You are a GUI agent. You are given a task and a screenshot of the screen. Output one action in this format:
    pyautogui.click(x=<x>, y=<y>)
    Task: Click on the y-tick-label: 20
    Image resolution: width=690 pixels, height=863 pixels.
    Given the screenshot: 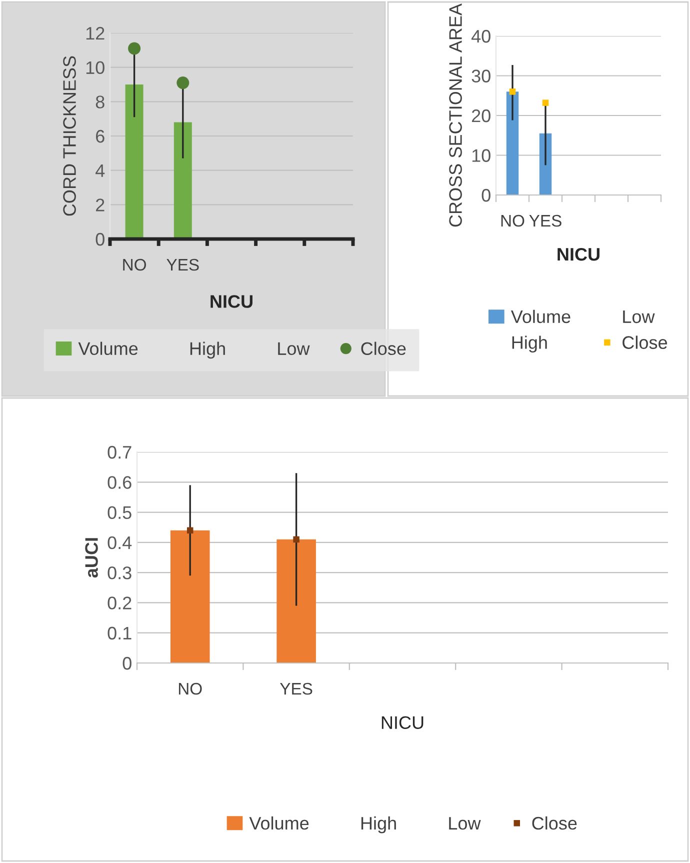 What is the action you would take?
    pyautogui.click(x=481, y=115)
    